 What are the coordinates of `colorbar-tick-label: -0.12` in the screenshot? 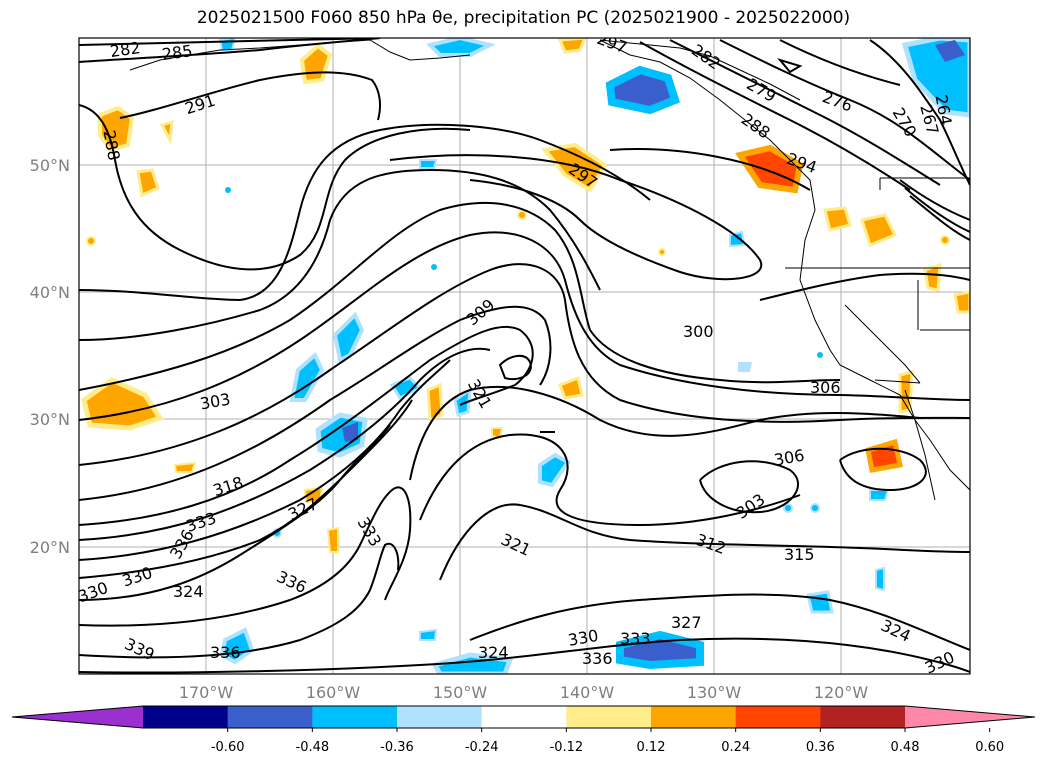 It's located at (567, 747).